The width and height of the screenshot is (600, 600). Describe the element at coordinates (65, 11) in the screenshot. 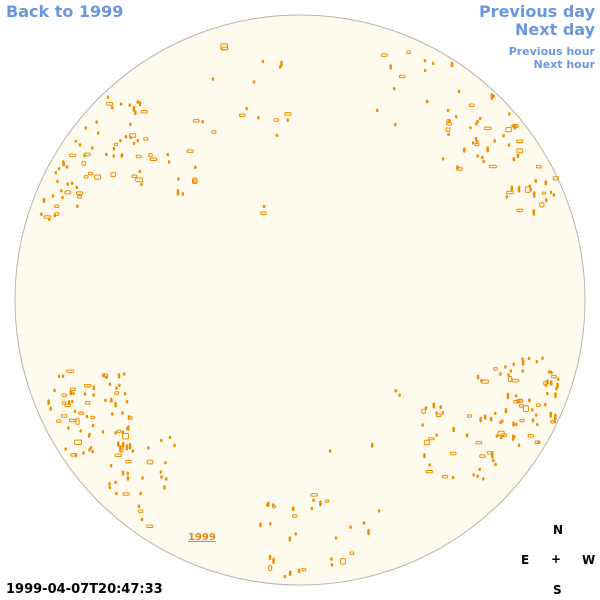

I see `back-to-year-link: Back to 1999` at that location.